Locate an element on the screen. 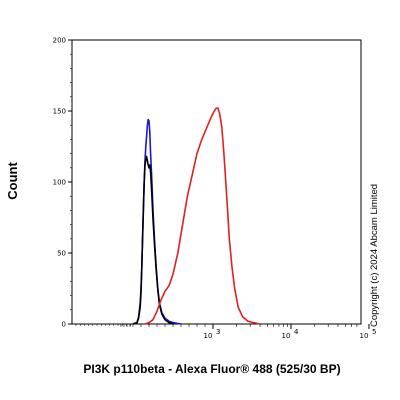 This screenshot has width=400, height=400. x-tick-exponent-2: 5 is located at coordinates (374, 332).